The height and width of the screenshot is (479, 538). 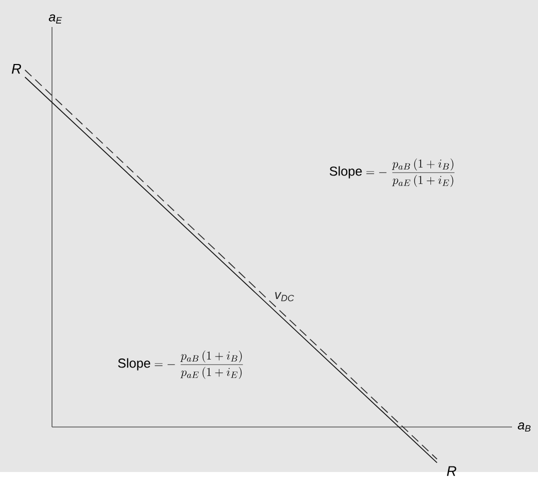 What do you see at coordinates (284, 297) in the screenshot?
I see `series-label: v$_{DC}$` at bounding box center [284, 297].